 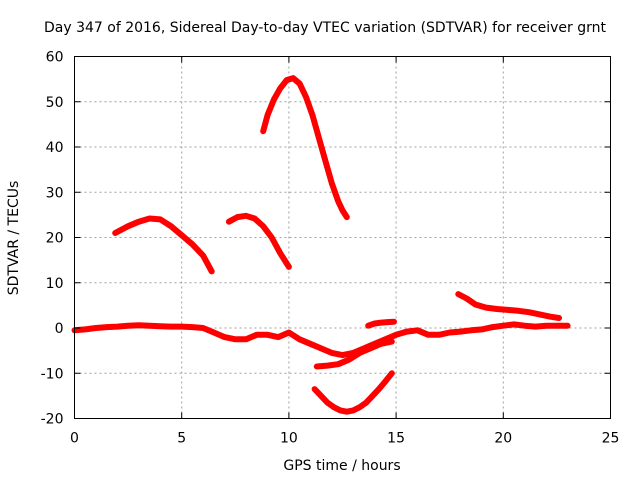 I want to click on x-tick-label: 0, so click(x=74, y=439).